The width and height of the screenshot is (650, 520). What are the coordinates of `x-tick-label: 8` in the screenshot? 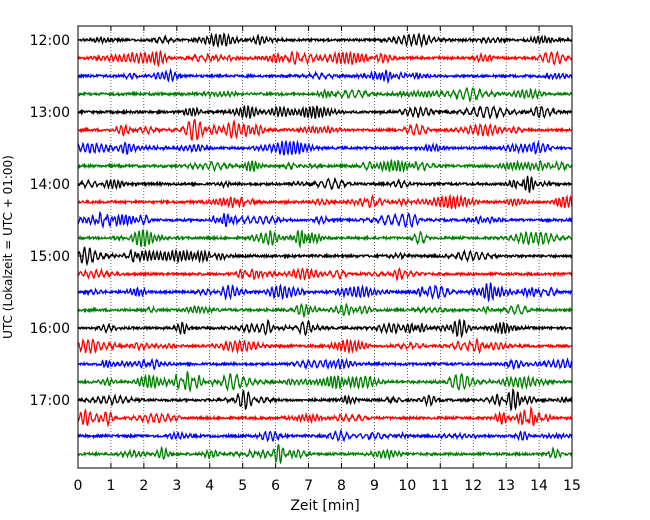 It's located at (341, 486).